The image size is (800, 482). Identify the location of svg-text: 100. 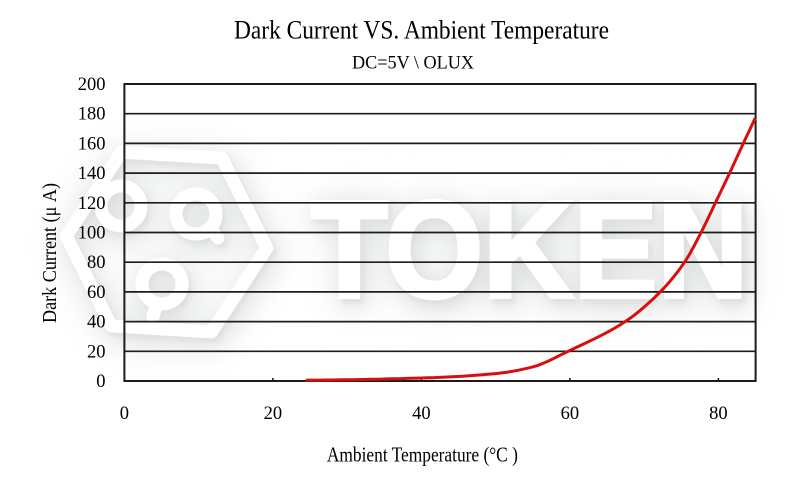
(92, 234).